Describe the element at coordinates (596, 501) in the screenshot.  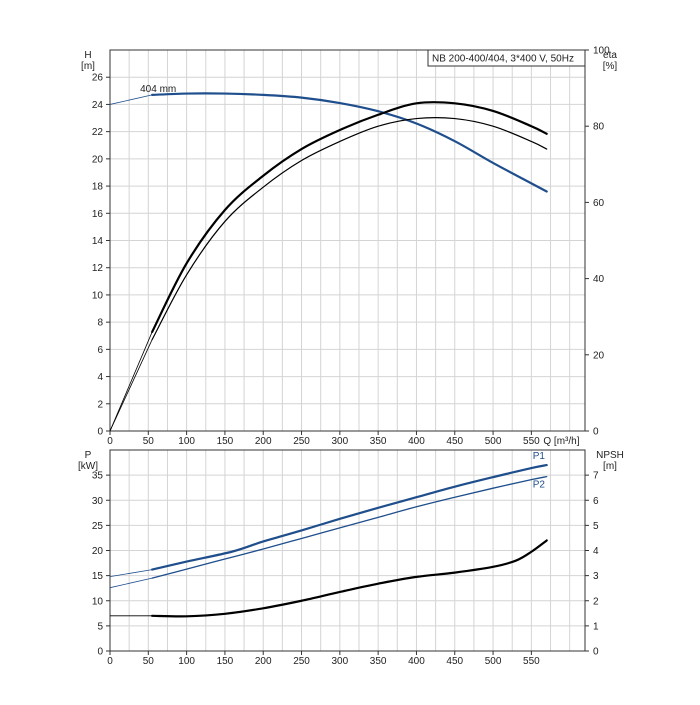
I see `right-tick-label: 6` at that location.